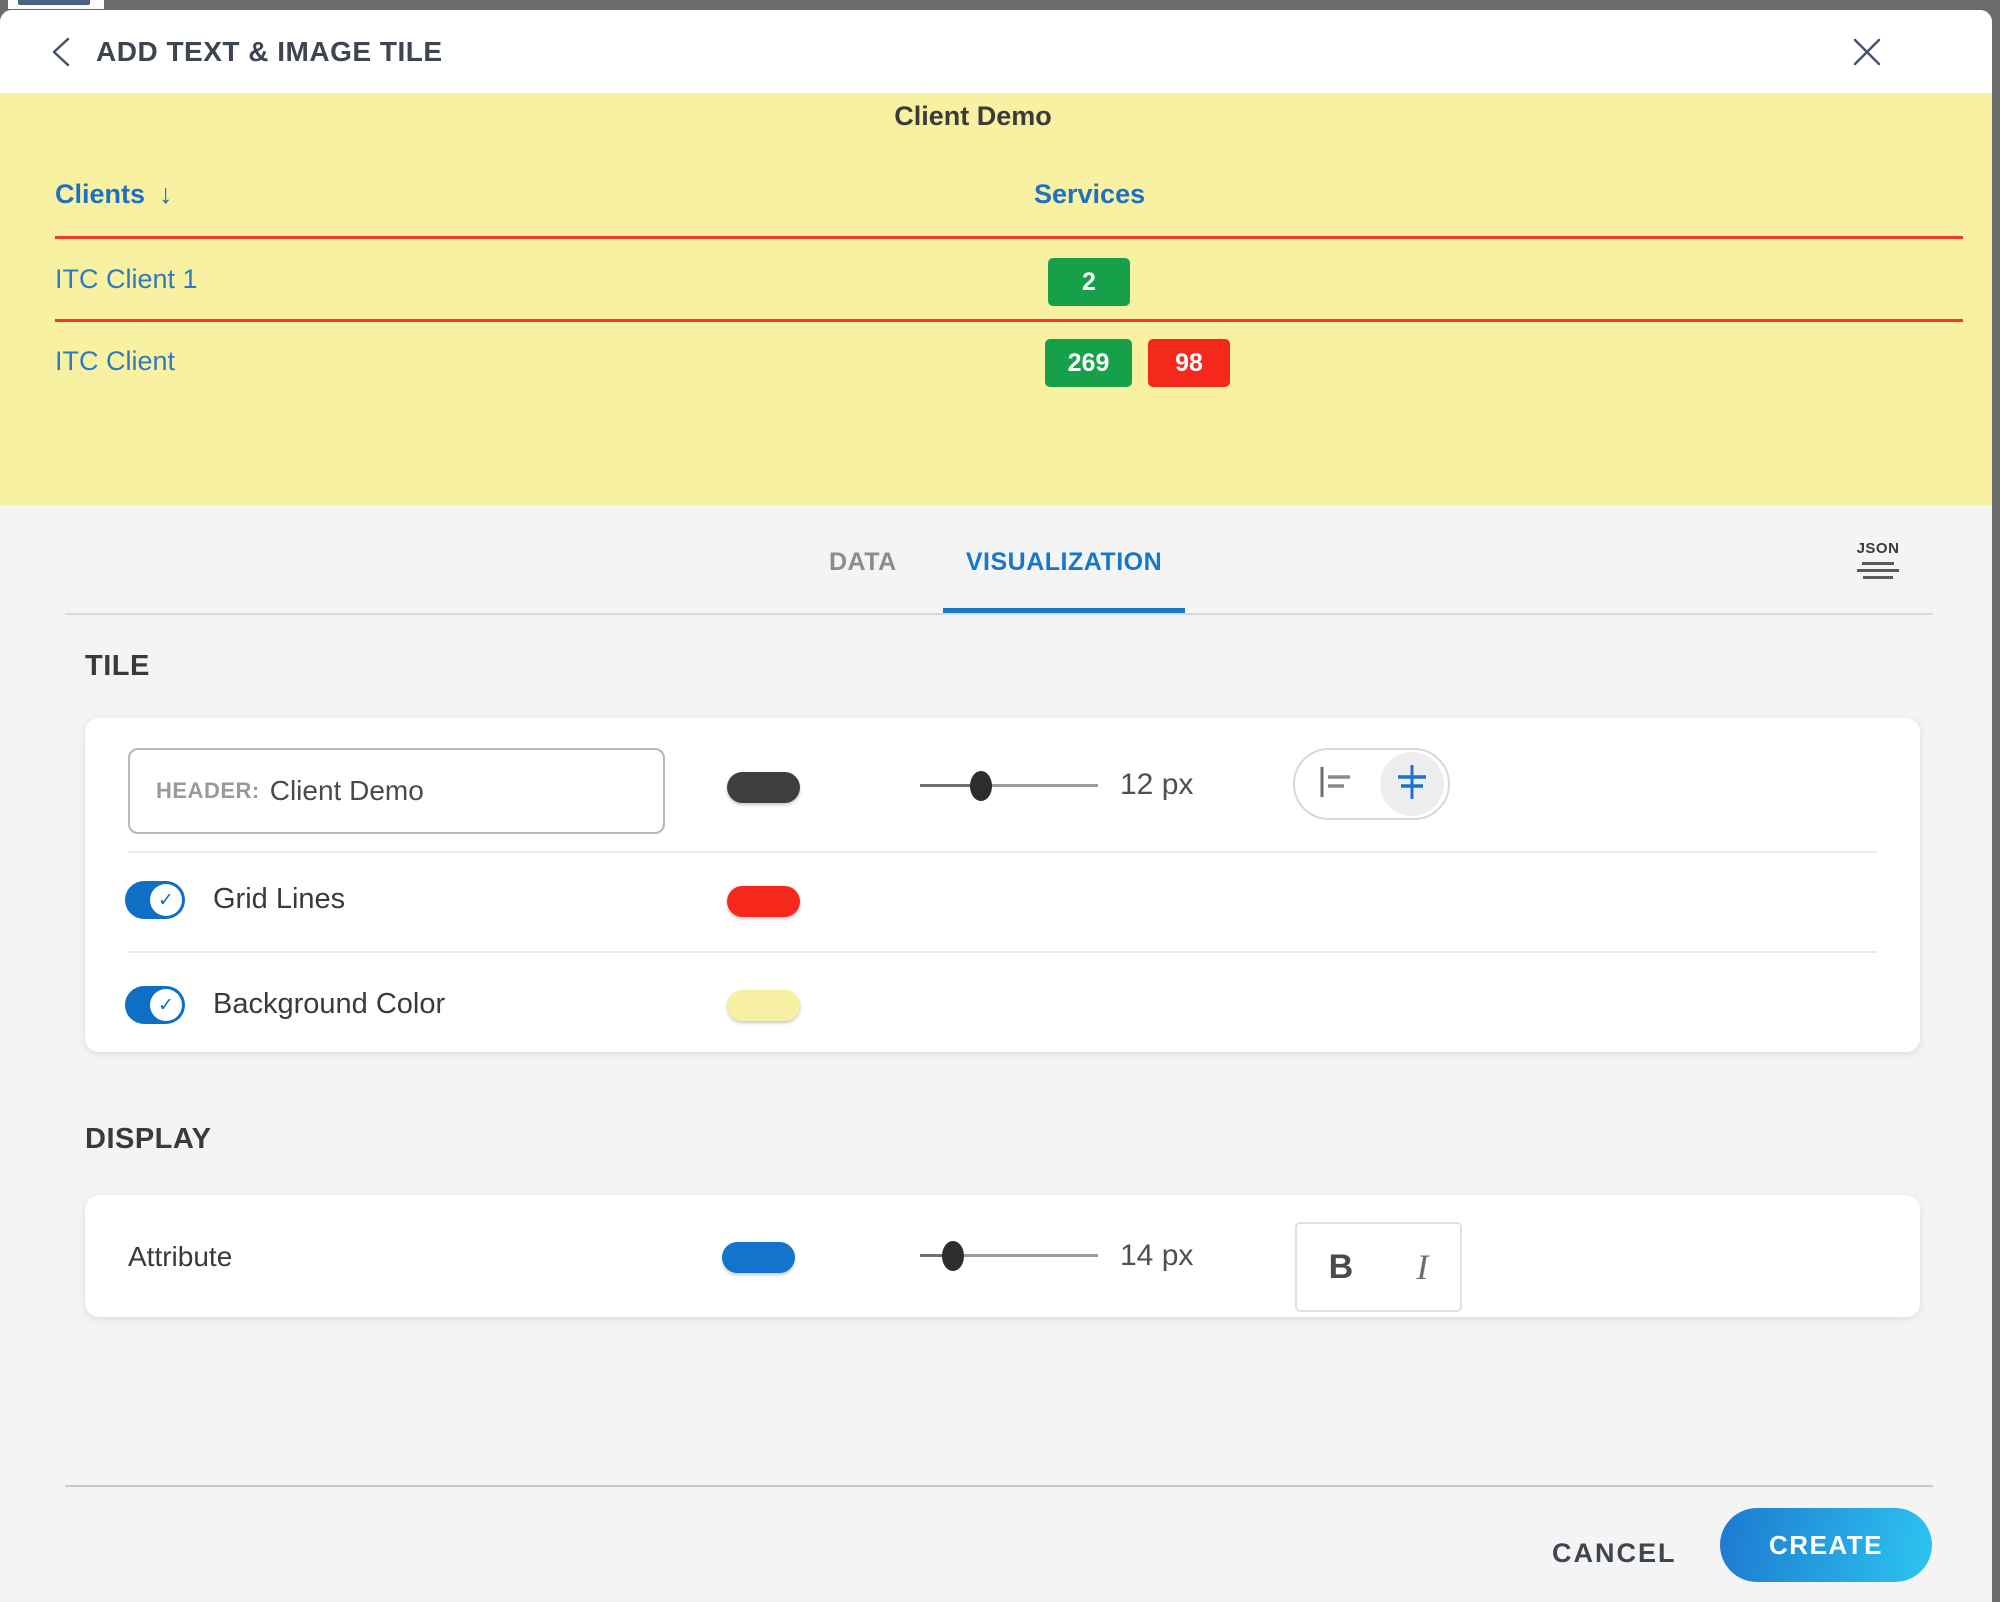  Describe the element at coordinates (758, 1257) in the screenshot. I see `attribute-color-swatch` at that location.